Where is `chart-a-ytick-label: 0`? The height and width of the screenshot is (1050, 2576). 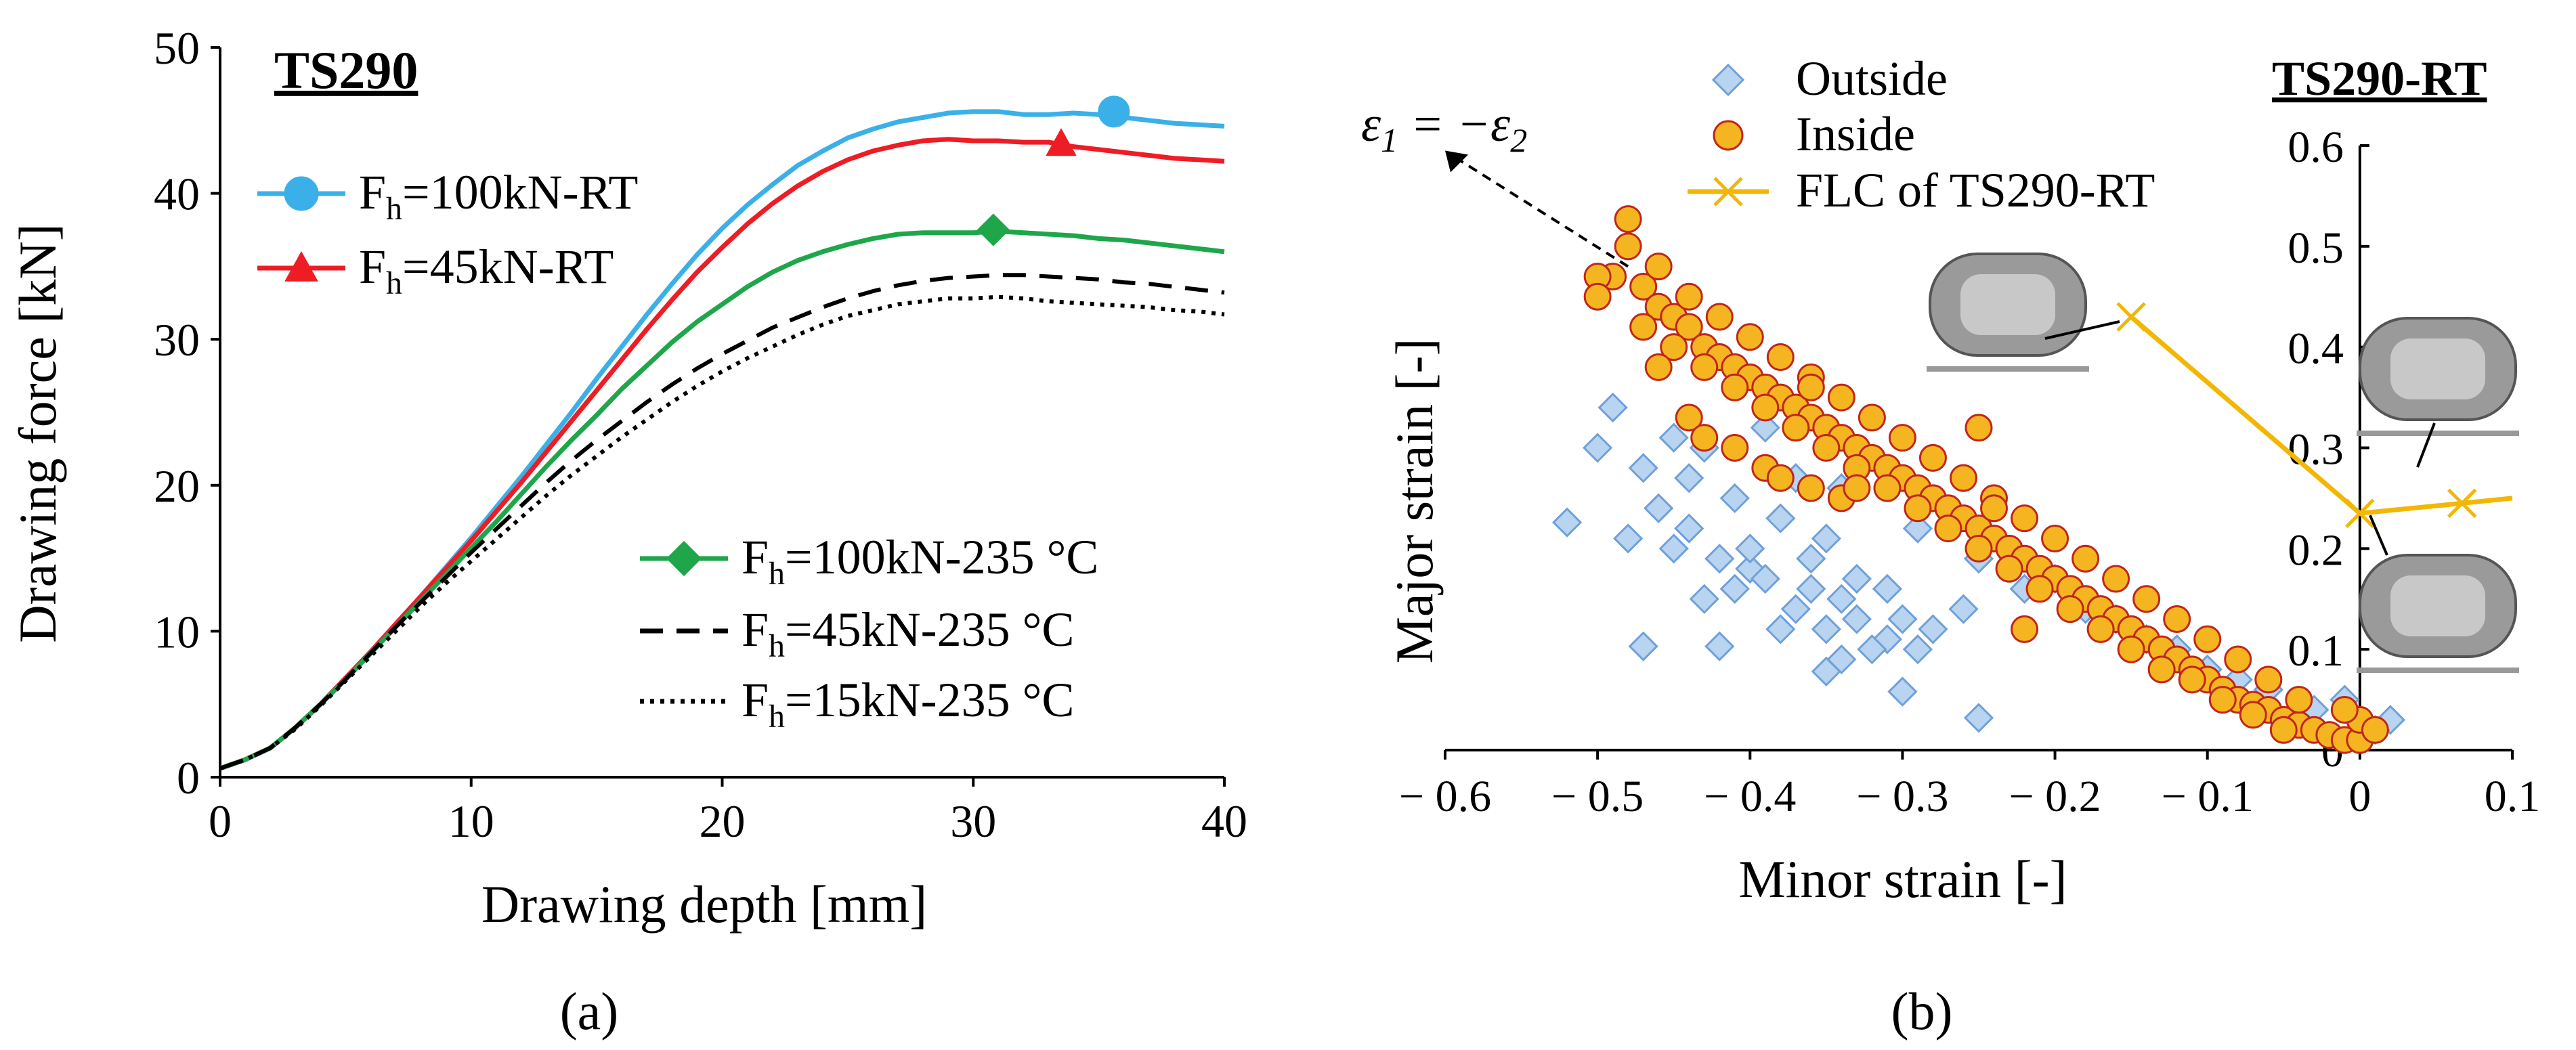
chart-a-ytick-label: 0 is located at coordinates (188, 778).